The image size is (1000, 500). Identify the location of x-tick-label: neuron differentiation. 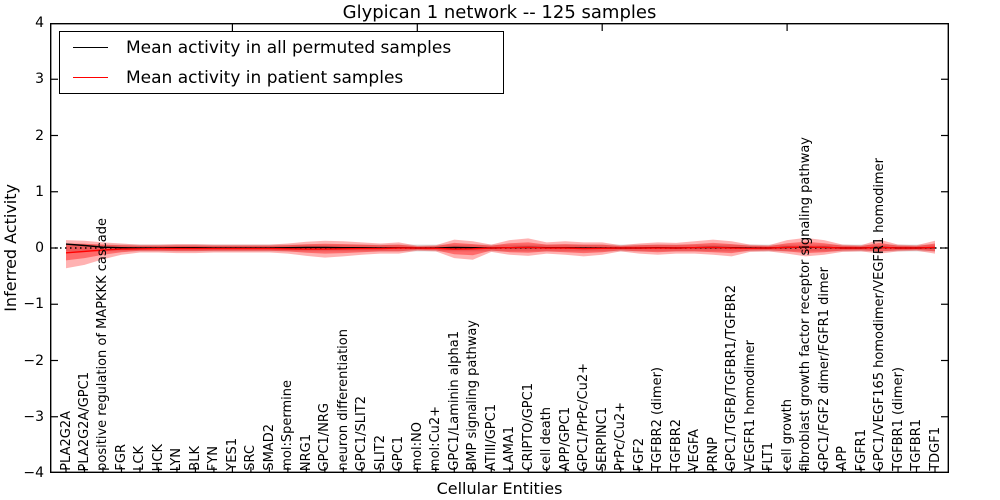
(343, 400).